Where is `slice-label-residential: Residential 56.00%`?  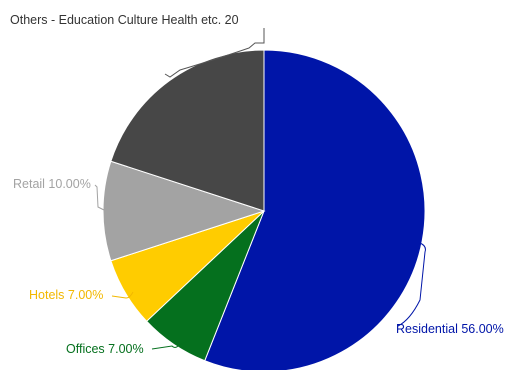 slice-label-residential: Residential 56.00% is located at coordinates (450, 329).